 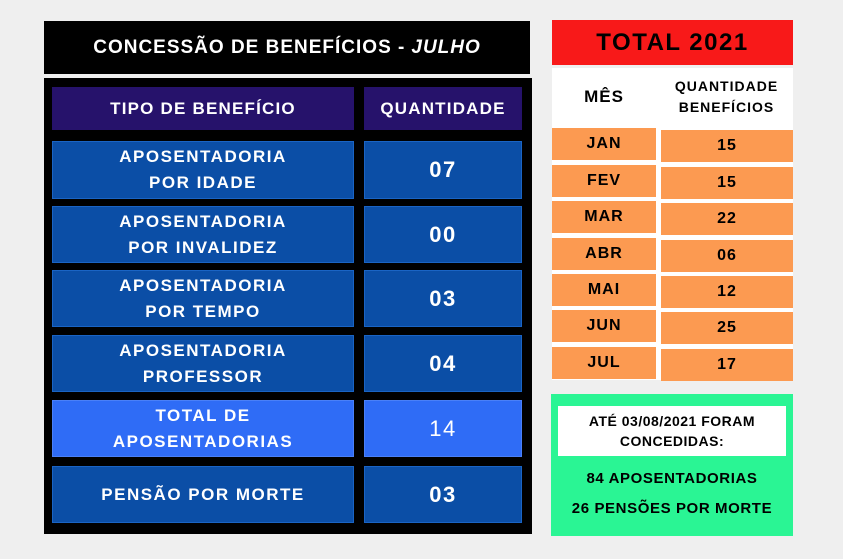 I want to click on table-row-label: APOSENTADORIA POR IDADE, so click(x=203, y=170).